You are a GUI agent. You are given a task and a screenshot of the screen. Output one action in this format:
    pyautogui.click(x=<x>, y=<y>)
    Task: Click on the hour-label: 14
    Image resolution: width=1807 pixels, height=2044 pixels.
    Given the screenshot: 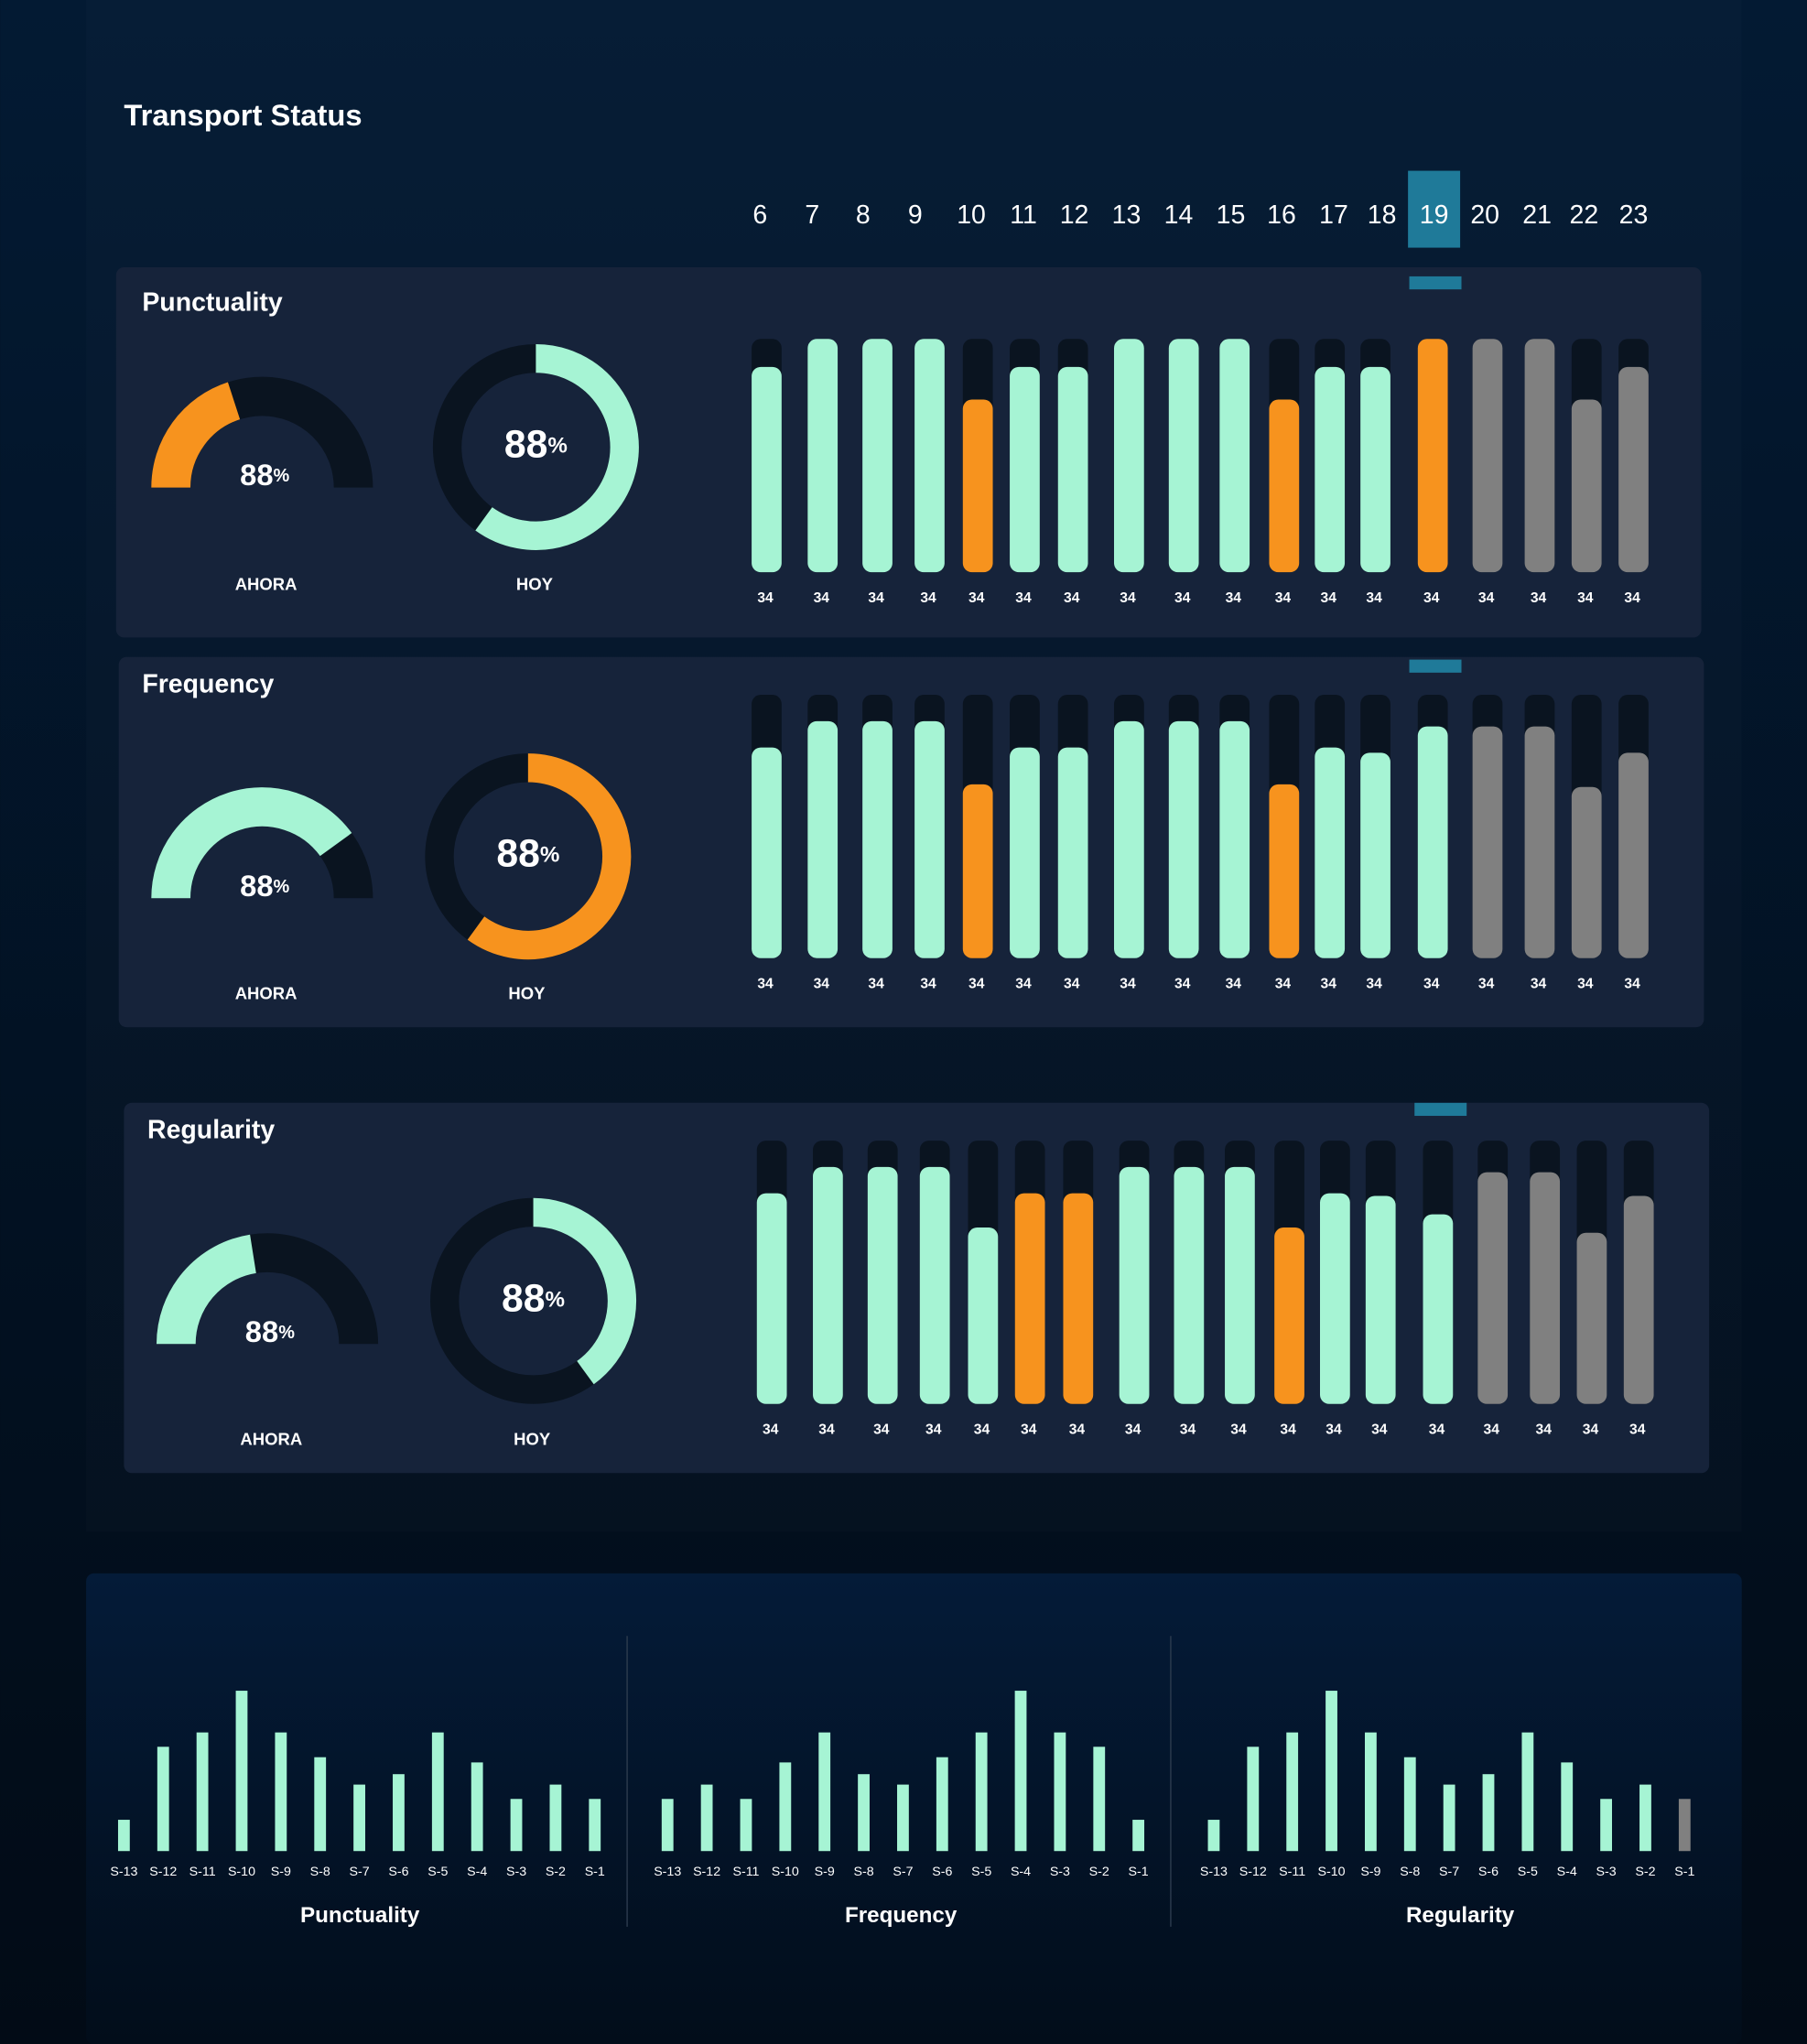 What is the action you would take?
    pyautogui.click(x=1179, y=215)
    